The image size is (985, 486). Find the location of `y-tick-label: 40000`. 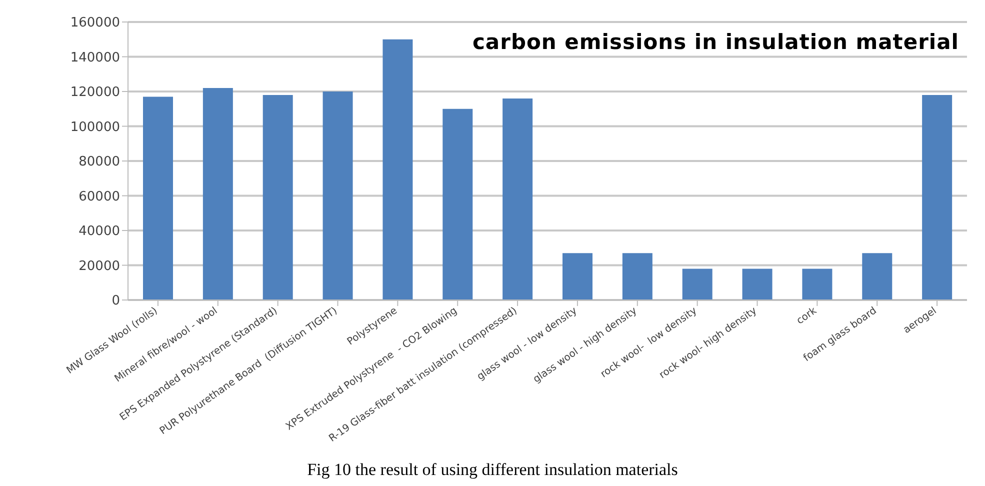

y-tick-label: 40000 is located at coordinates (99, 232).